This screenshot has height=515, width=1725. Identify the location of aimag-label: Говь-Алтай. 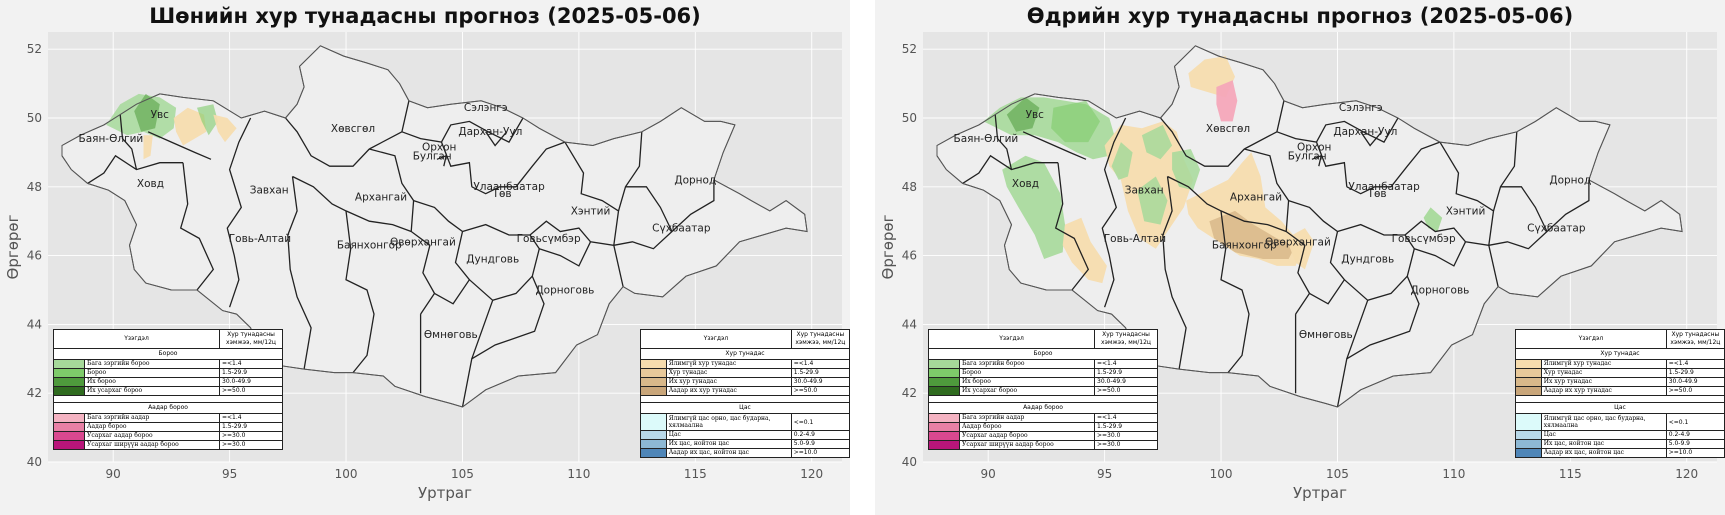
(1135, 239).